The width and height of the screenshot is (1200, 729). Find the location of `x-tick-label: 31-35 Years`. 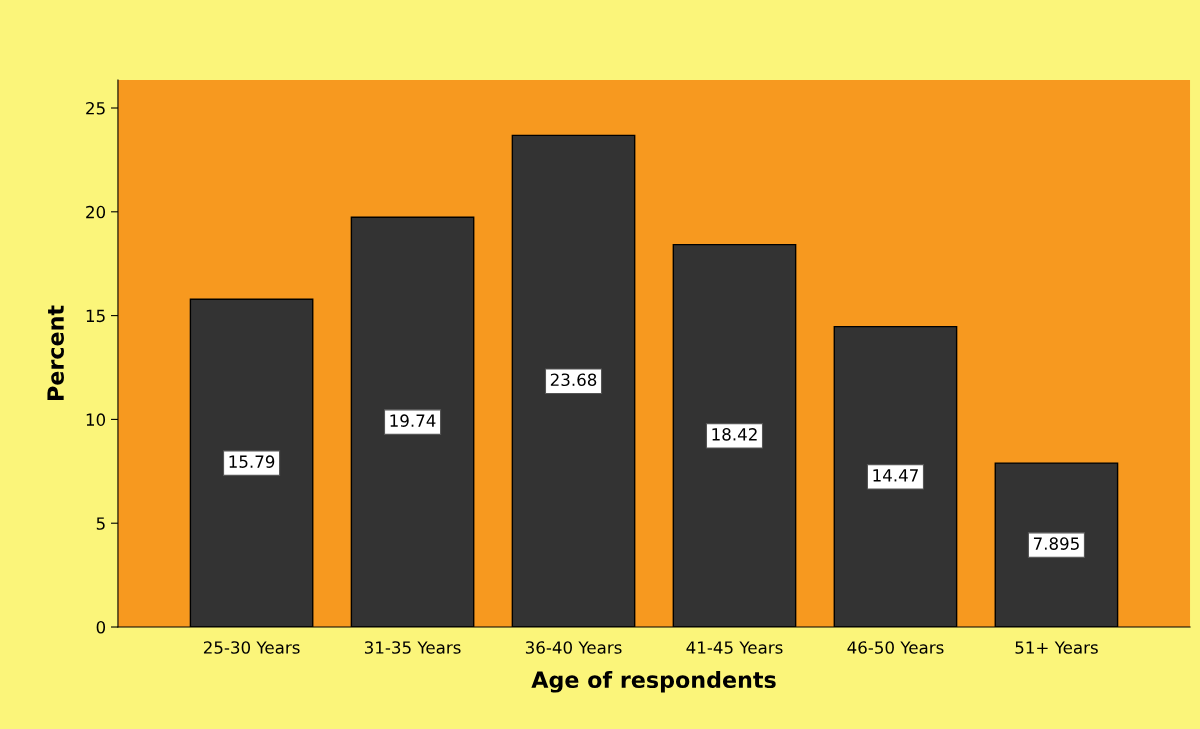

x-tick-label: 31-35 Years is located at coordinates (412, 647).